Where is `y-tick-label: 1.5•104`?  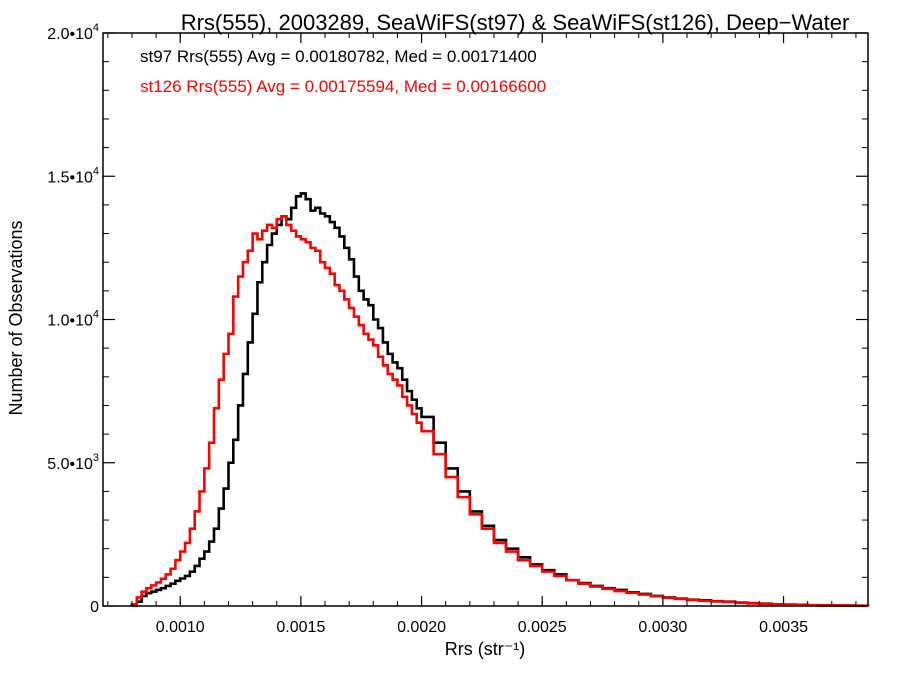
y-tick-label: 1.5•104 is located at coordinates (73, 175).